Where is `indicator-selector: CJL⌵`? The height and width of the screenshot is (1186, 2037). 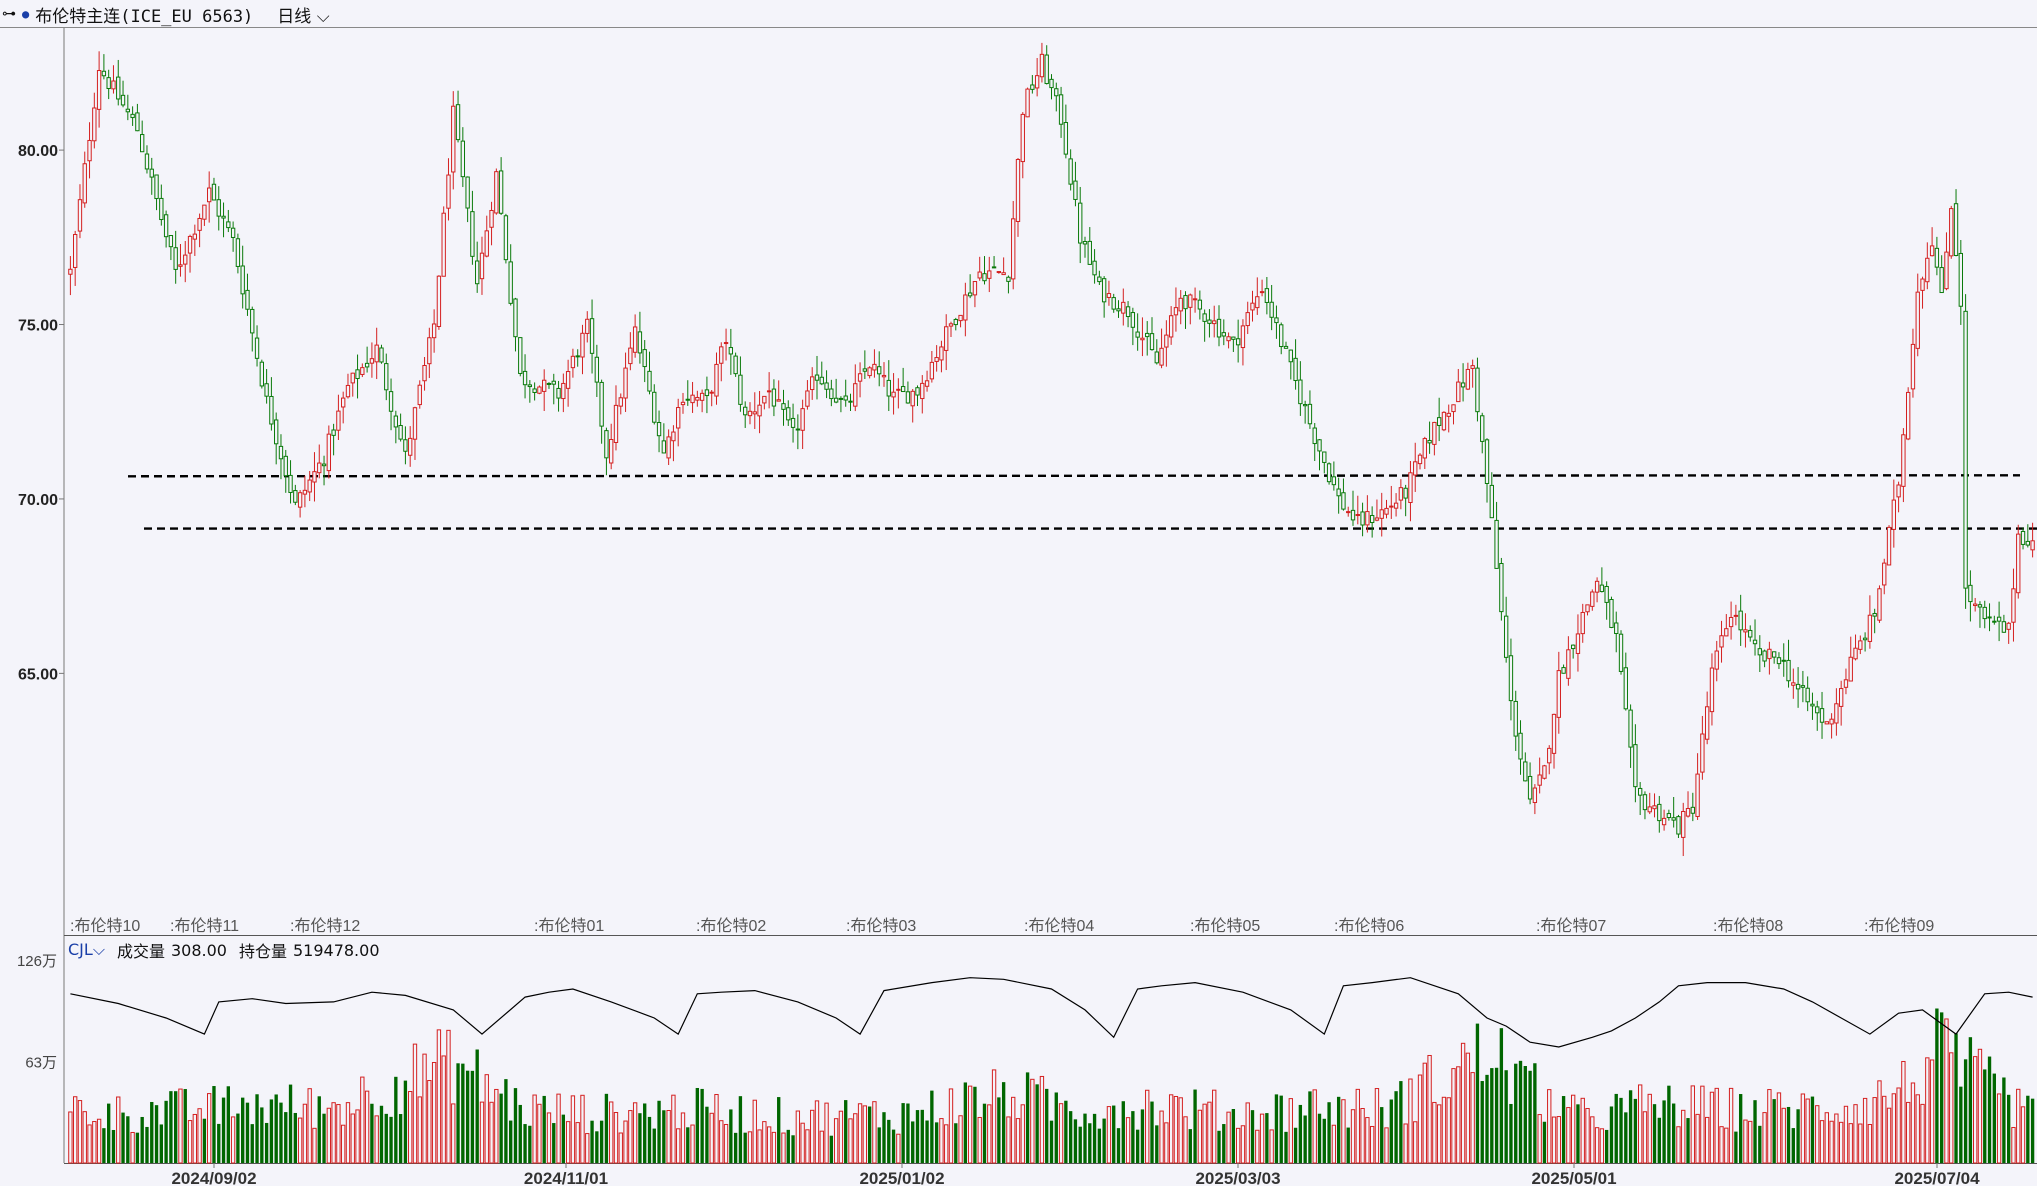
indicator-selector: CJL⌵ is located at coordinates (86, 950).